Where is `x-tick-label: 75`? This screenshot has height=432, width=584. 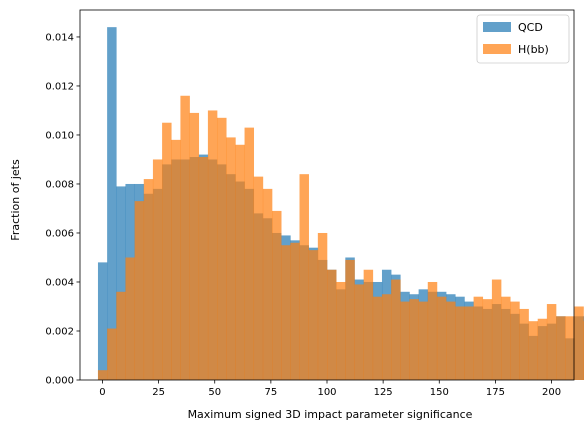
x-tick-label: 75 is located at coordinates (270, 392).